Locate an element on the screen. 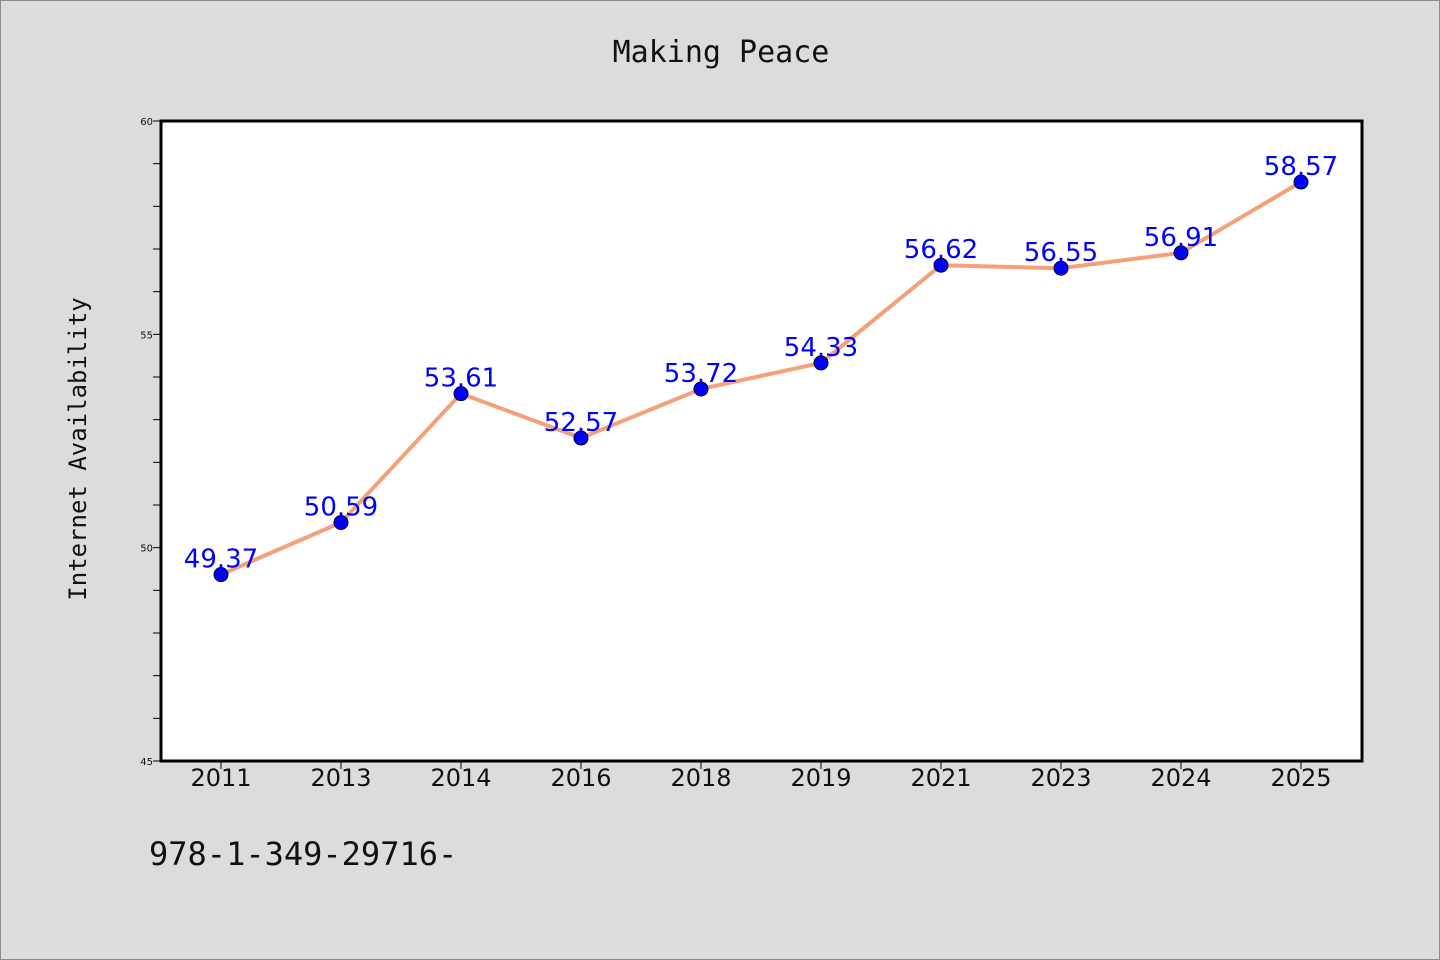  y-tick-label: 55 is located at coordinates (146, 335).